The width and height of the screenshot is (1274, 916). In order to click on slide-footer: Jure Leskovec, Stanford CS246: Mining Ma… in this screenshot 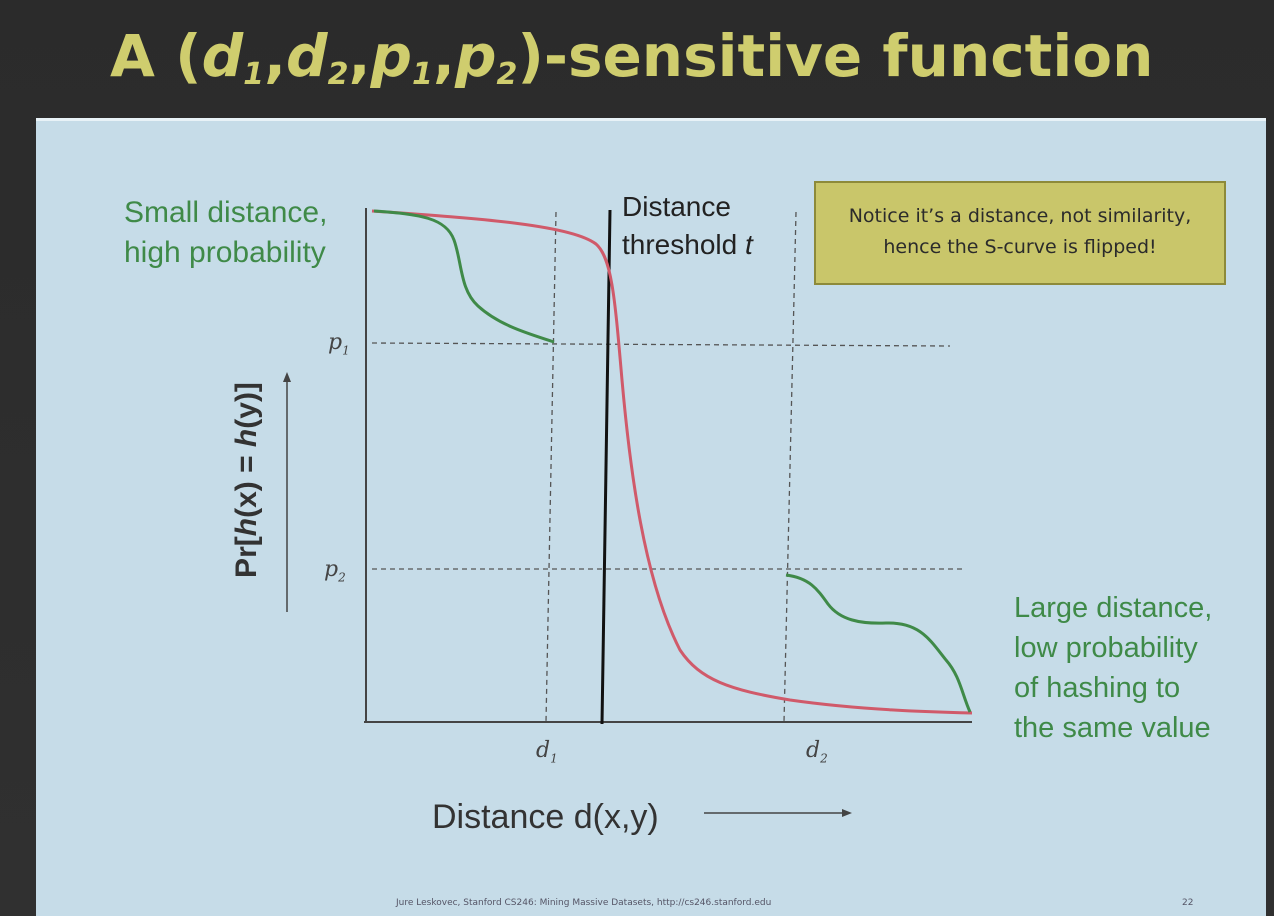, I will do `click(584, 903)`.